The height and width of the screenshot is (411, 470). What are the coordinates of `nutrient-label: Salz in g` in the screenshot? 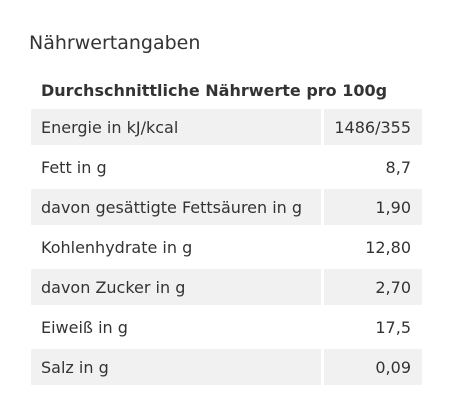 It's located at (177, 369).